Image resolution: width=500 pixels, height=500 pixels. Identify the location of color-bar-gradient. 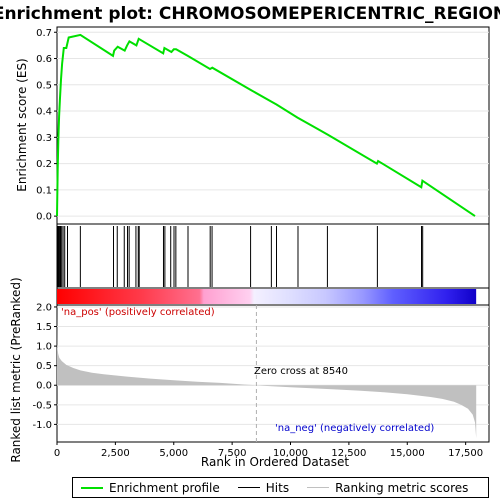
(267, 296).